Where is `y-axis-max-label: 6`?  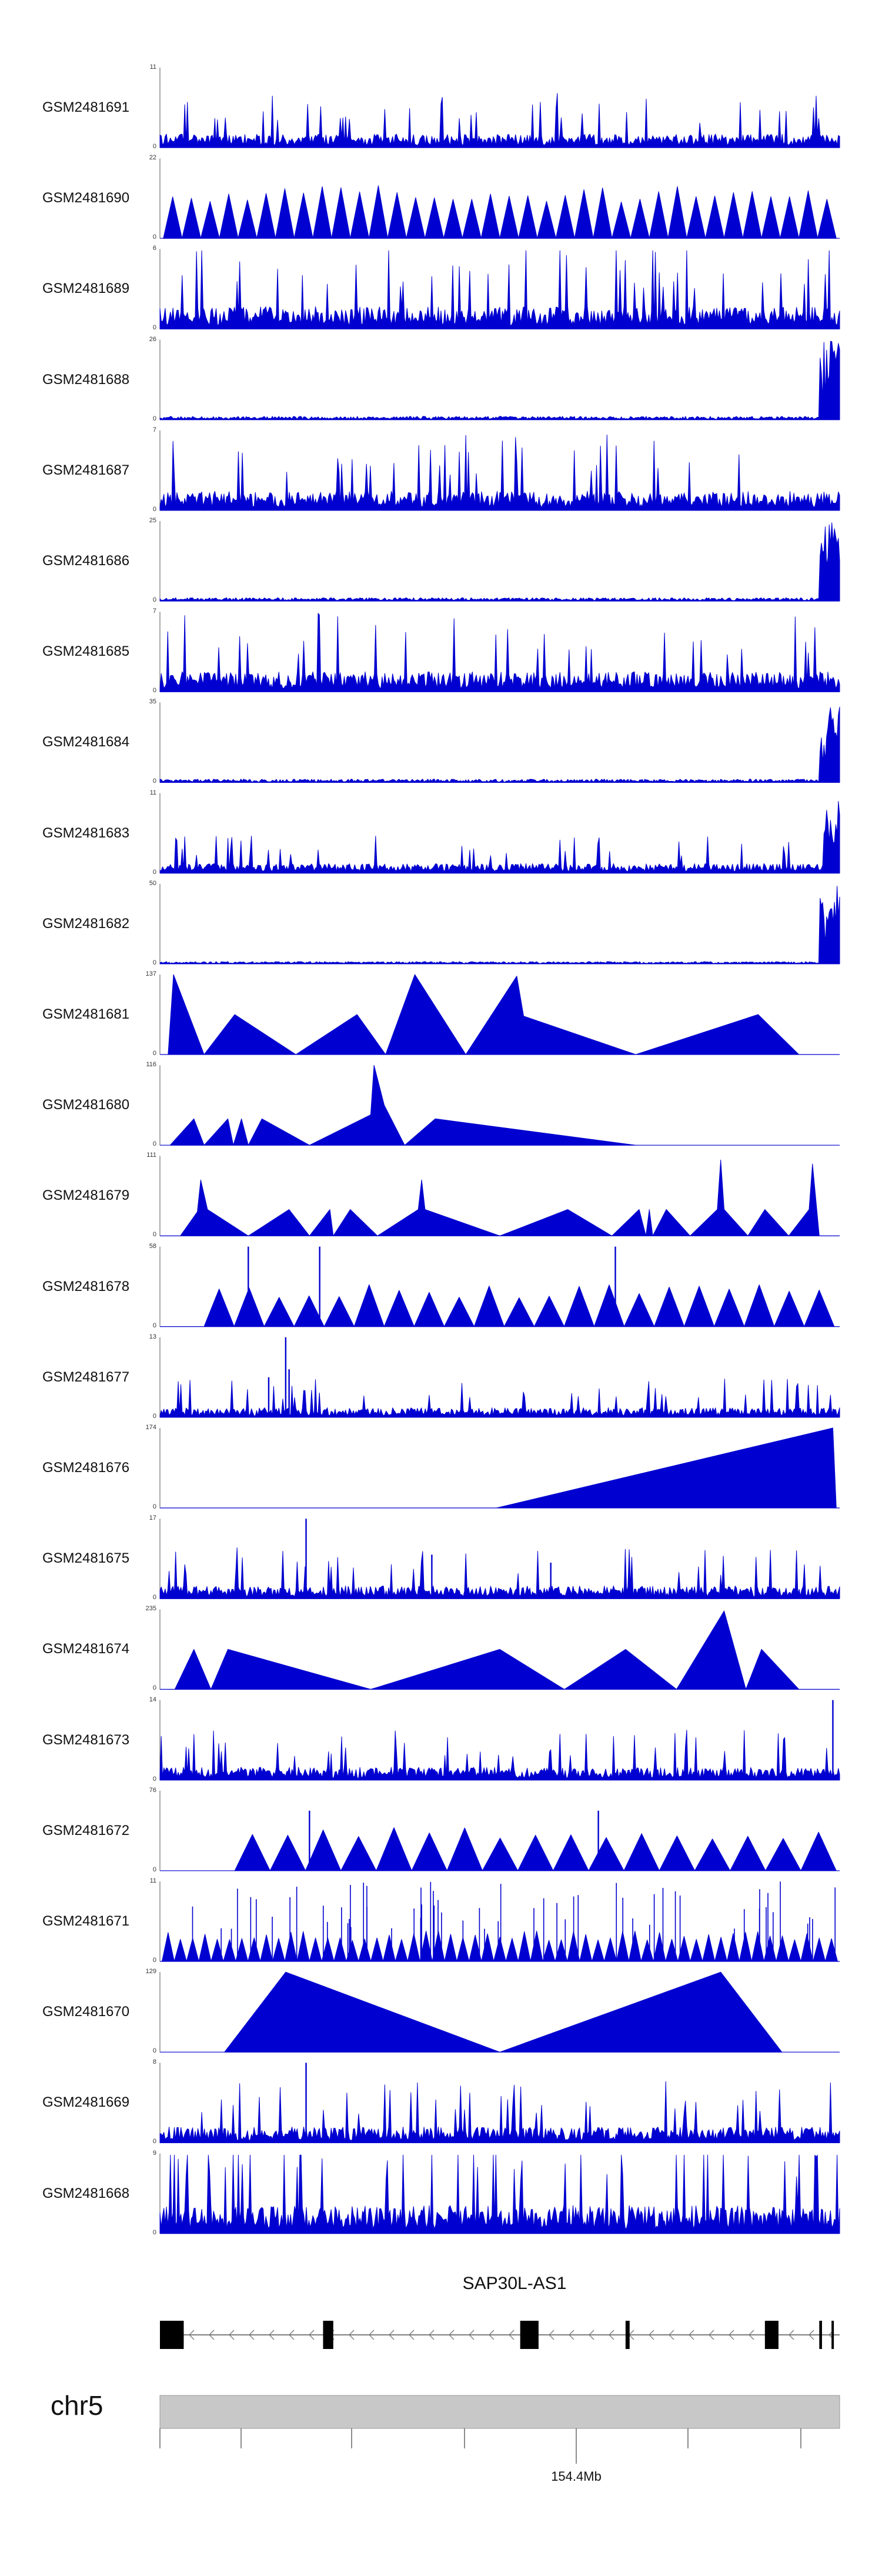
y-axis-max-label: 6 is located at coordinates (154, 248).